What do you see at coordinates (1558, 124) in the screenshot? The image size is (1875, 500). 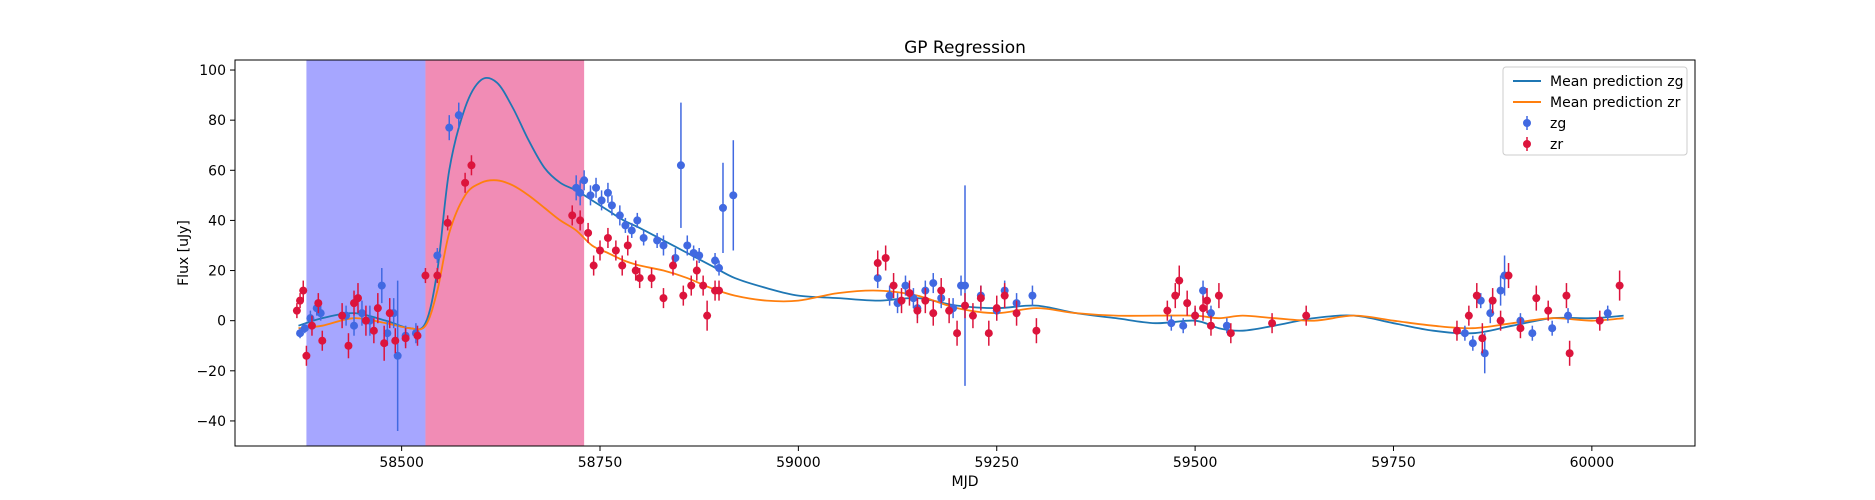 I see `legend-label: zg` at bounding box center [1558, 124].